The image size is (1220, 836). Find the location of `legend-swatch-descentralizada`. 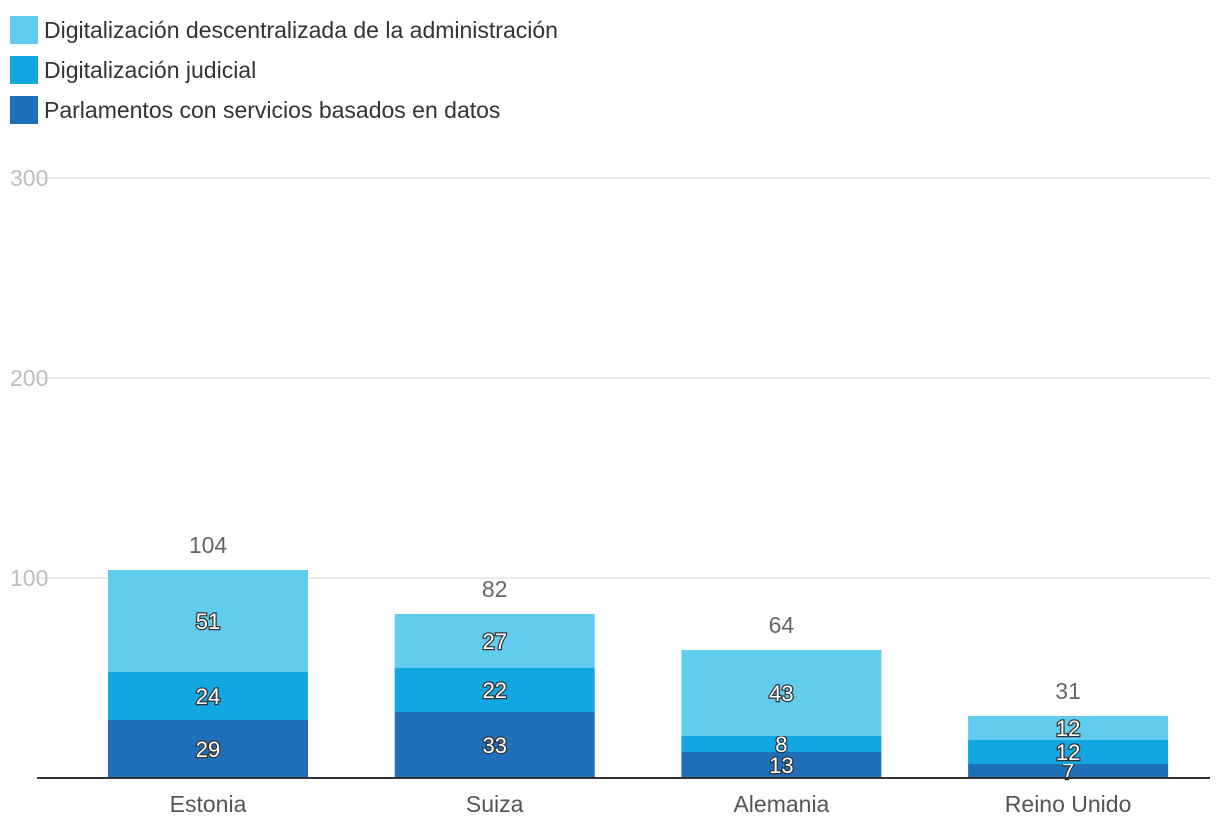

legend-swatch-descentralizada is located at coordinates (24, 30).